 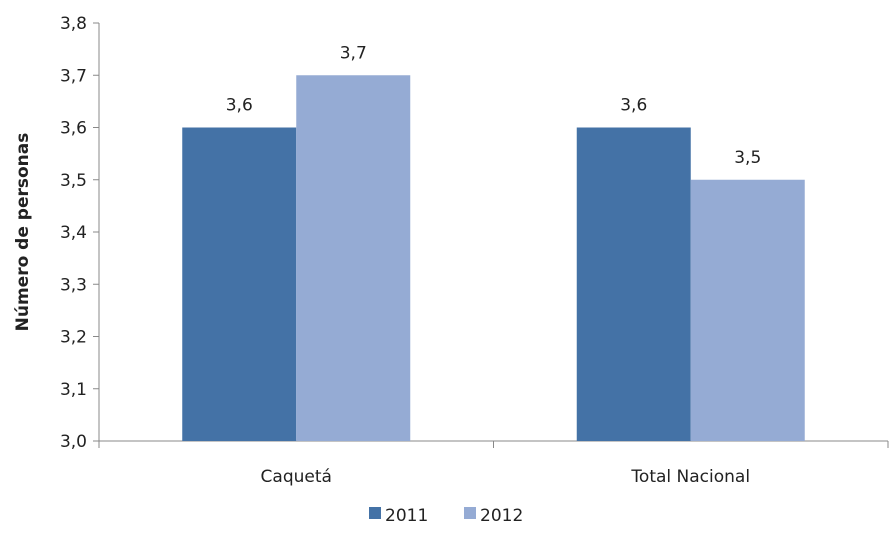 I want to click on y-axis: 3,0 3,1 3,2 3,3 3,4 3,5 3,6 3,7 3,8, so click(x=80, y=233).